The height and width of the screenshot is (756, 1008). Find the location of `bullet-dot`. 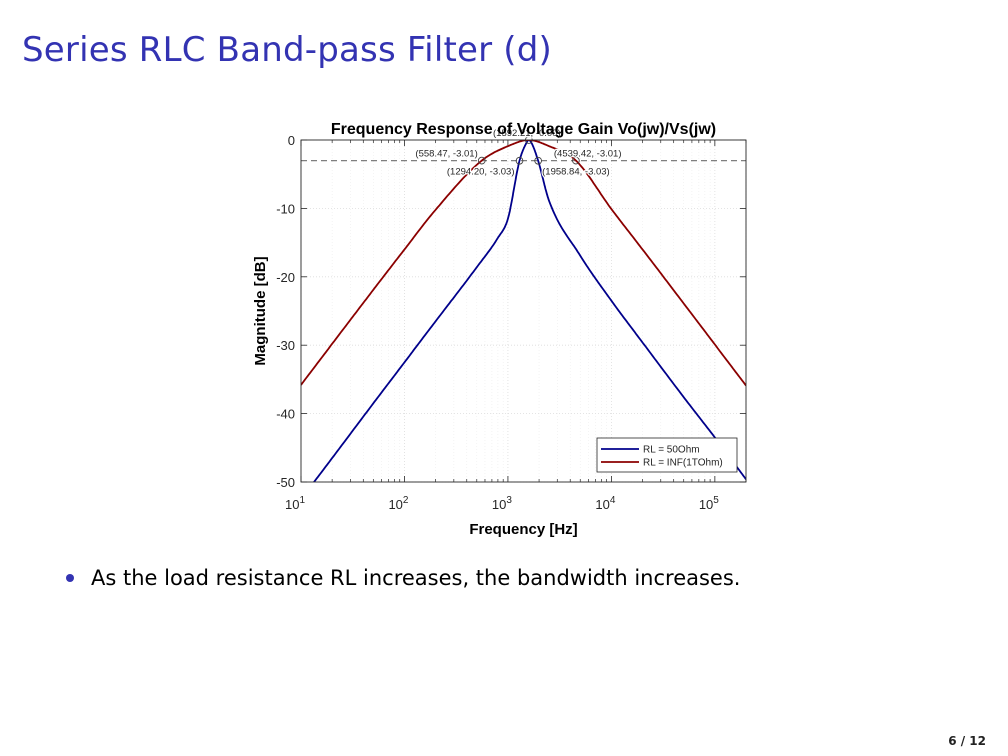

bullet-dot is located at coordinates (70, 578).